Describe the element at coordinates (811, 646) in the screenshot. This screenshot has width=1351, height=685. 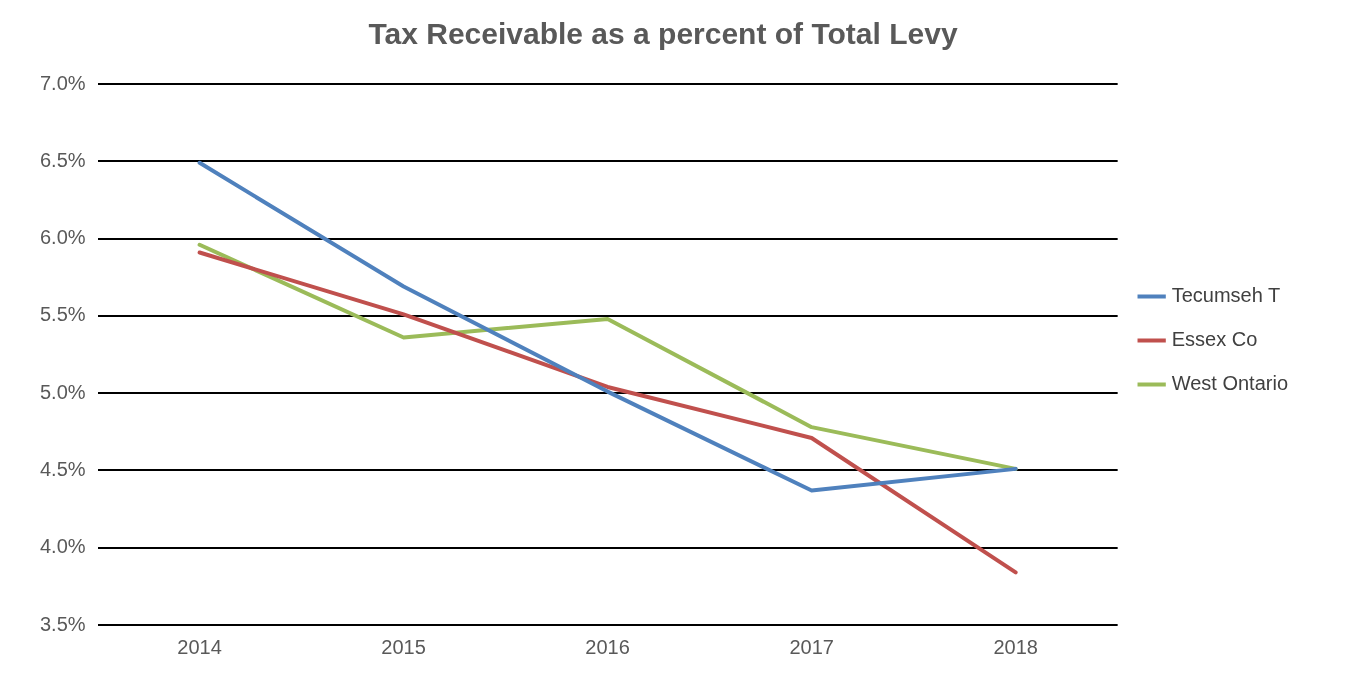
I see `x-tick-label: 2017` at that location.